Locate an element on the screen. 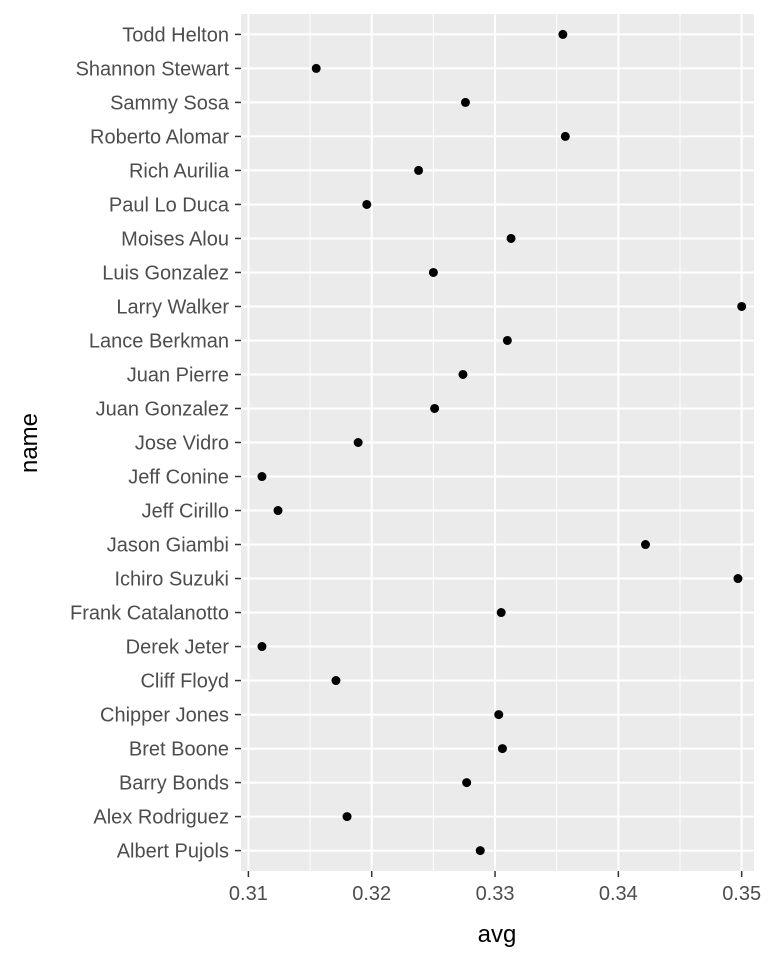 The width and height of the screenshot is (768, 960). x-axis-title: avg is located at coordinates (497, 934).